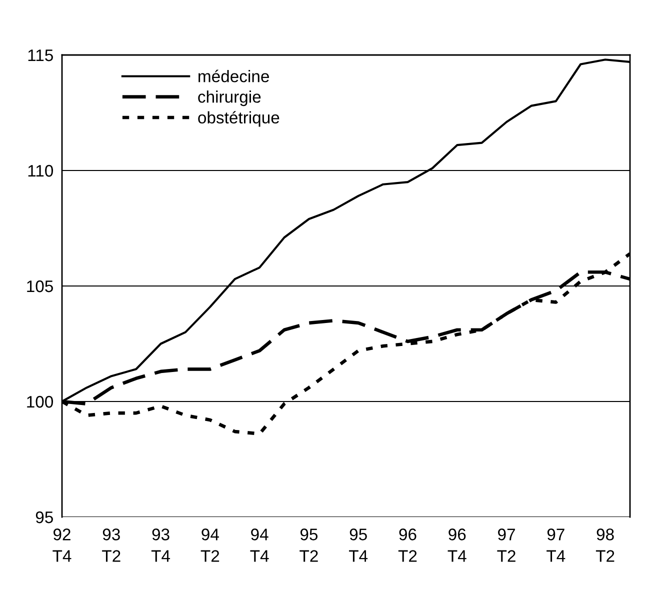 The image size is (661, 589). I want to click on x-tick-label: 97 T4, so click(556, 545).